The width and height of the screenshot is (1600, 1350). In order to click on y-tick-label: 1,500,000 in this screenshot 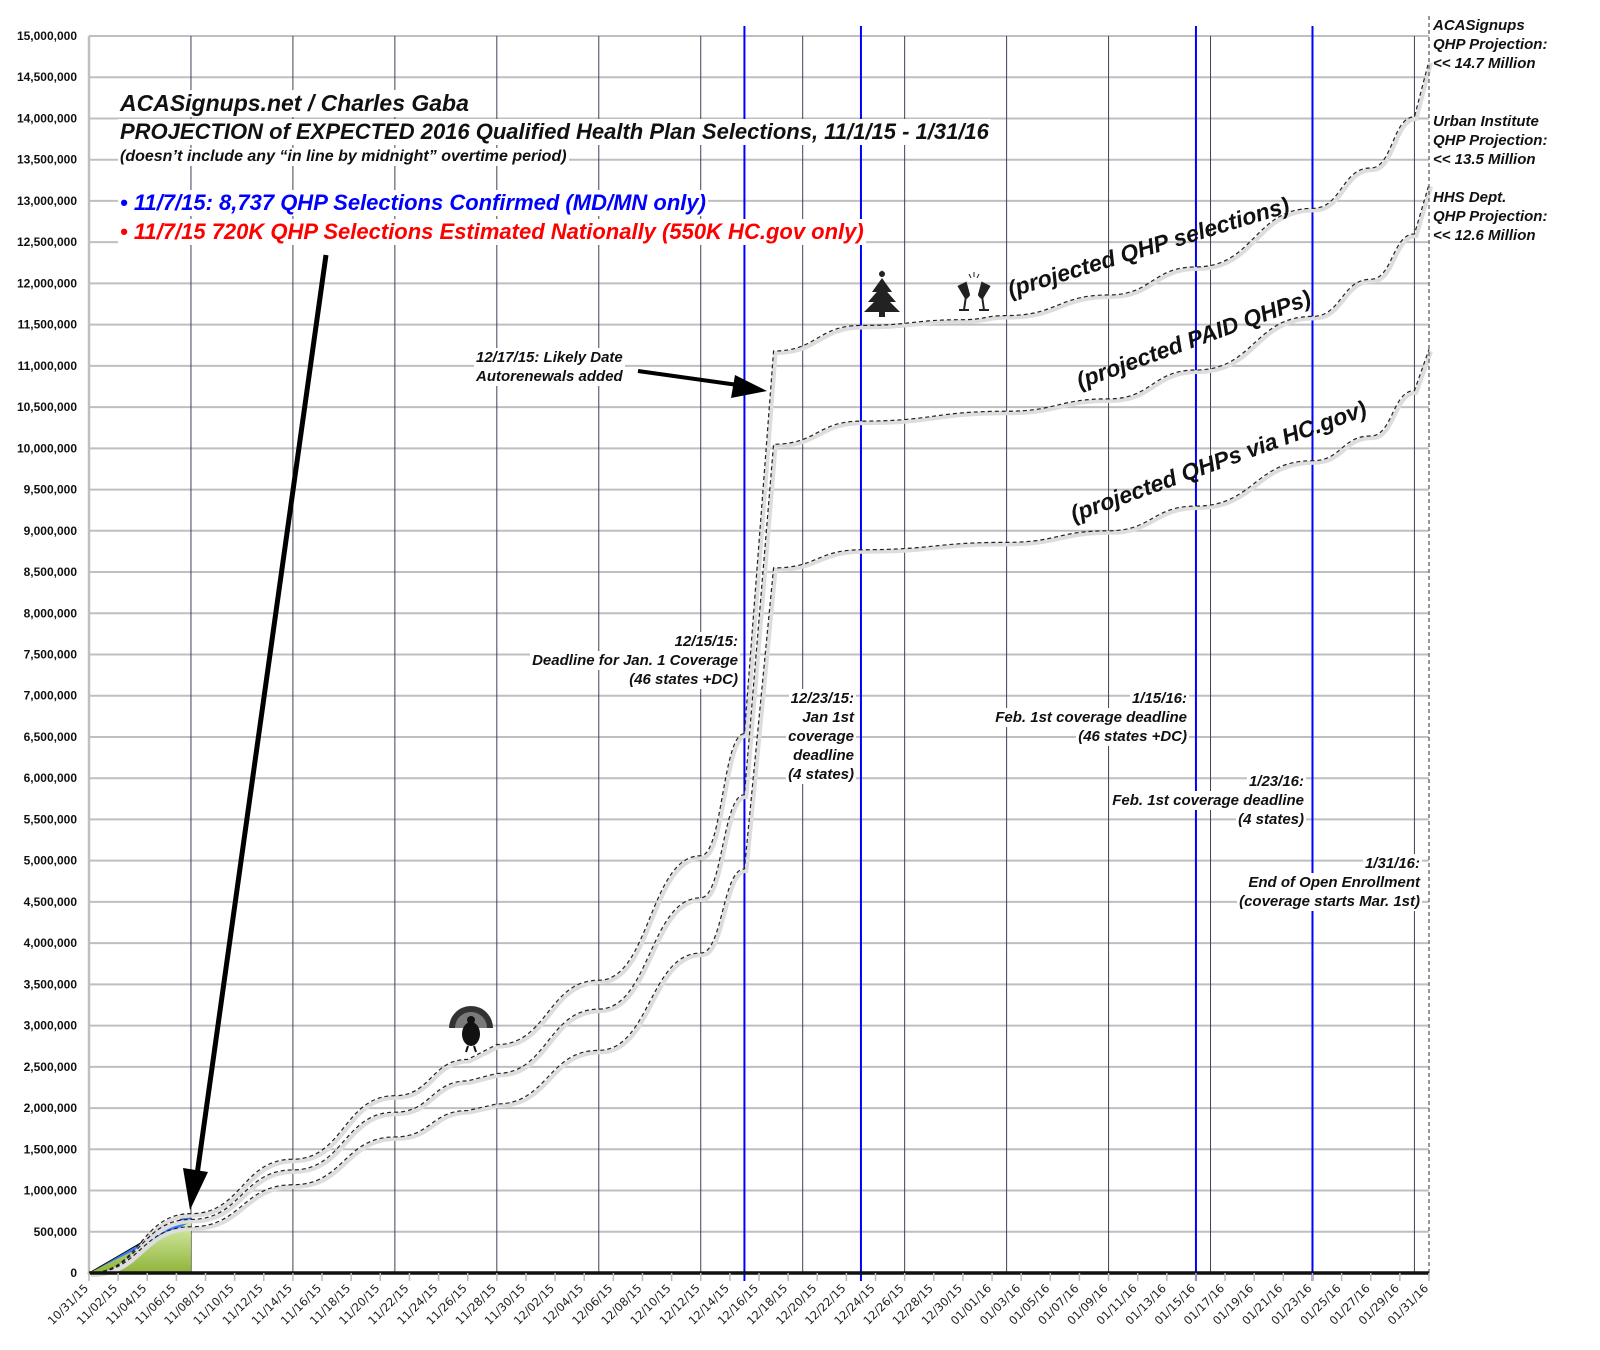, I will do `click(51, 1149)`.